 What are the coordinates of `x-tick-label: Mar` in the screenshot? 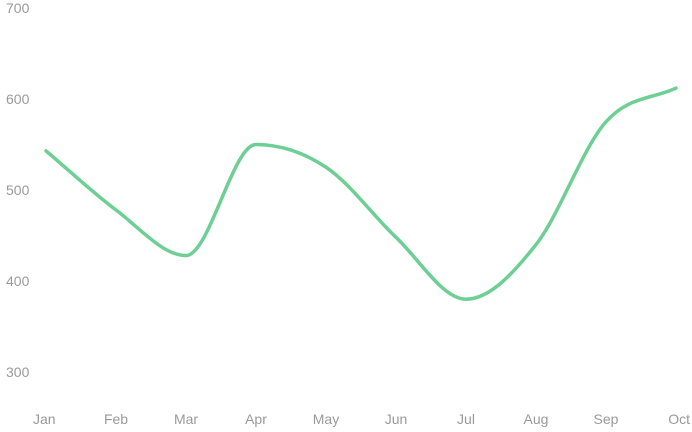 It's located at (186, 419).